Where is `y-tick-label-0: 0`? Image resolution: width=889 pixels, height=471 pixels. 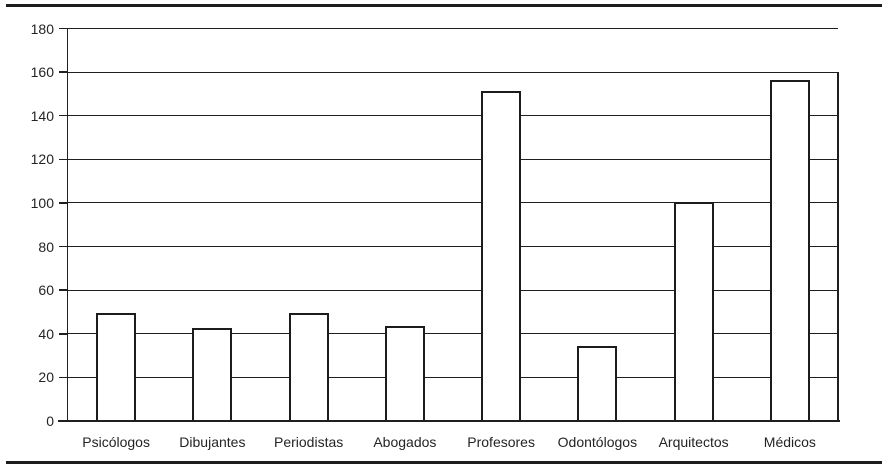 y-tick-label-0: 0 is located at coordinates (50, 421).